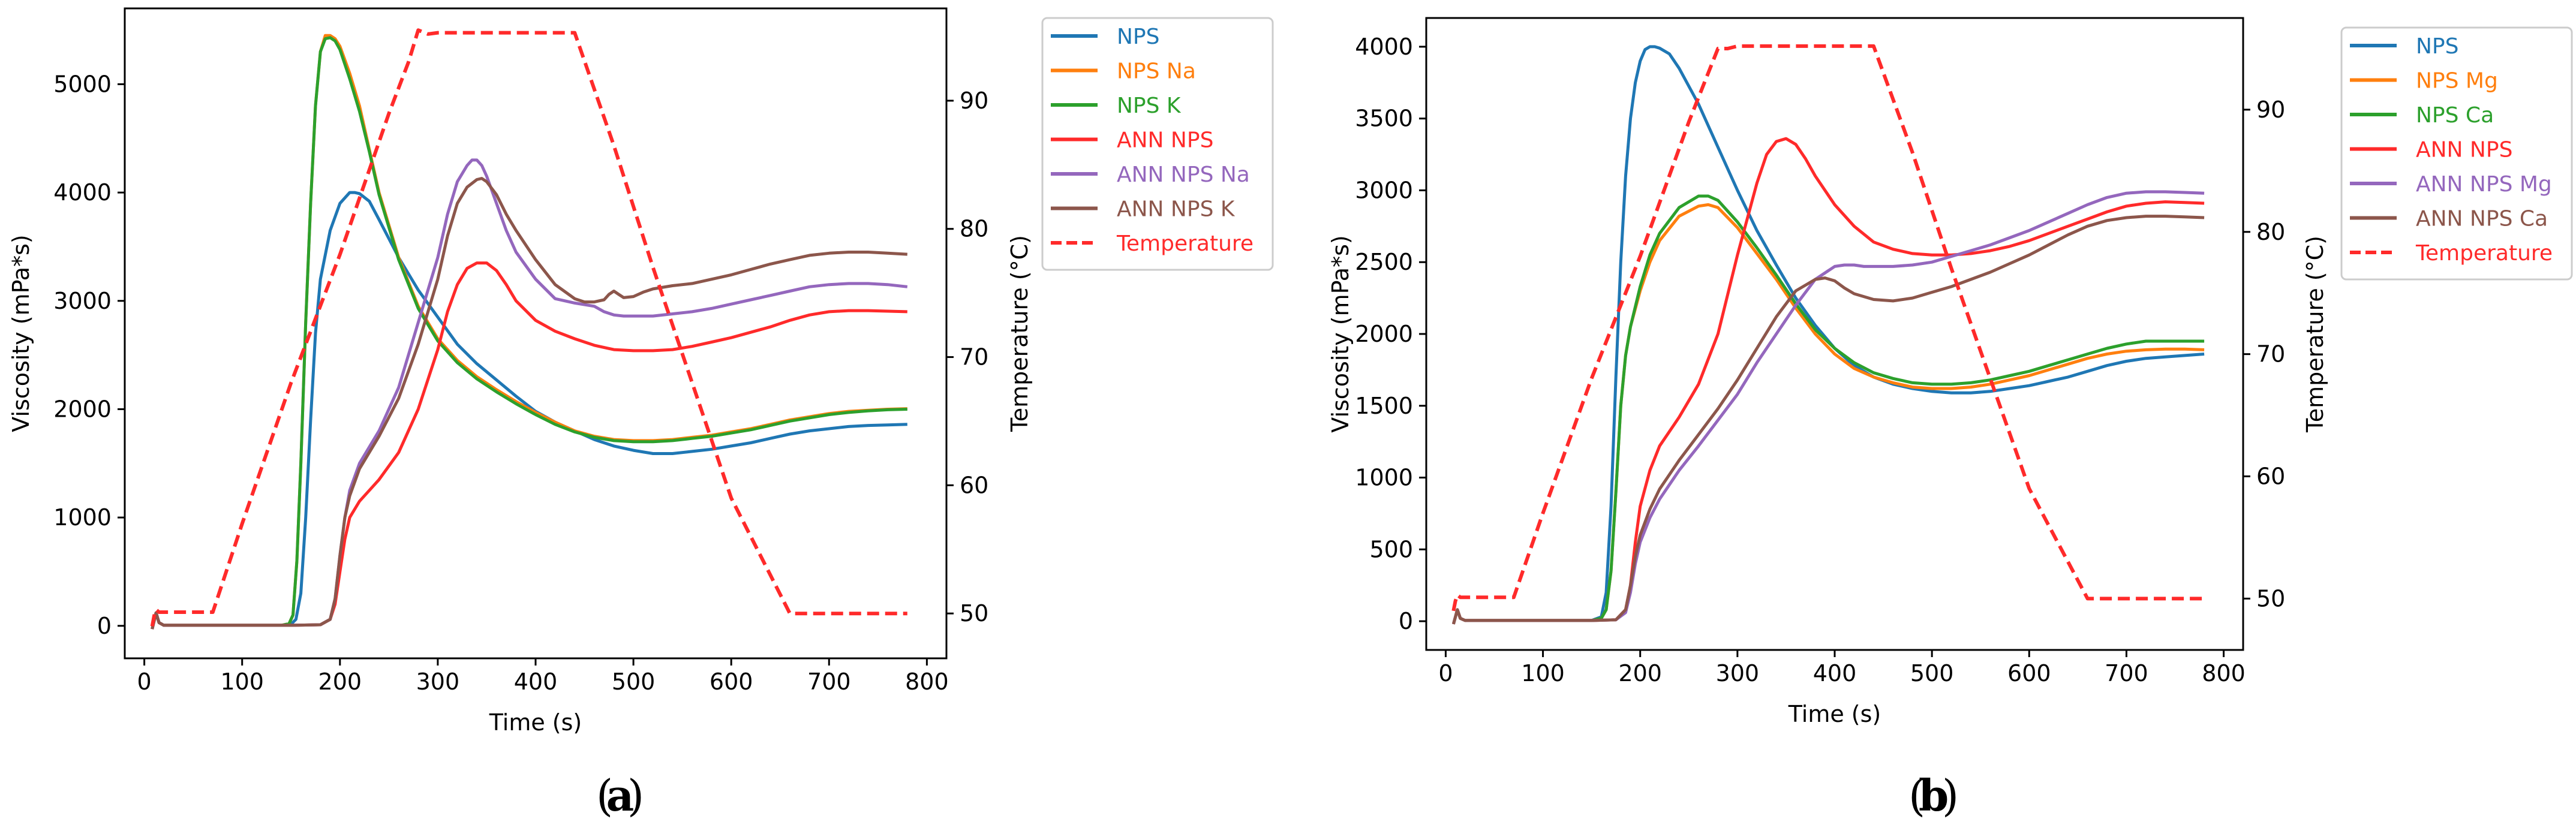 This screenshot has width=2576, height=831. I want to click on legend-label: ANN NPS Ca, so click(2482, 219).